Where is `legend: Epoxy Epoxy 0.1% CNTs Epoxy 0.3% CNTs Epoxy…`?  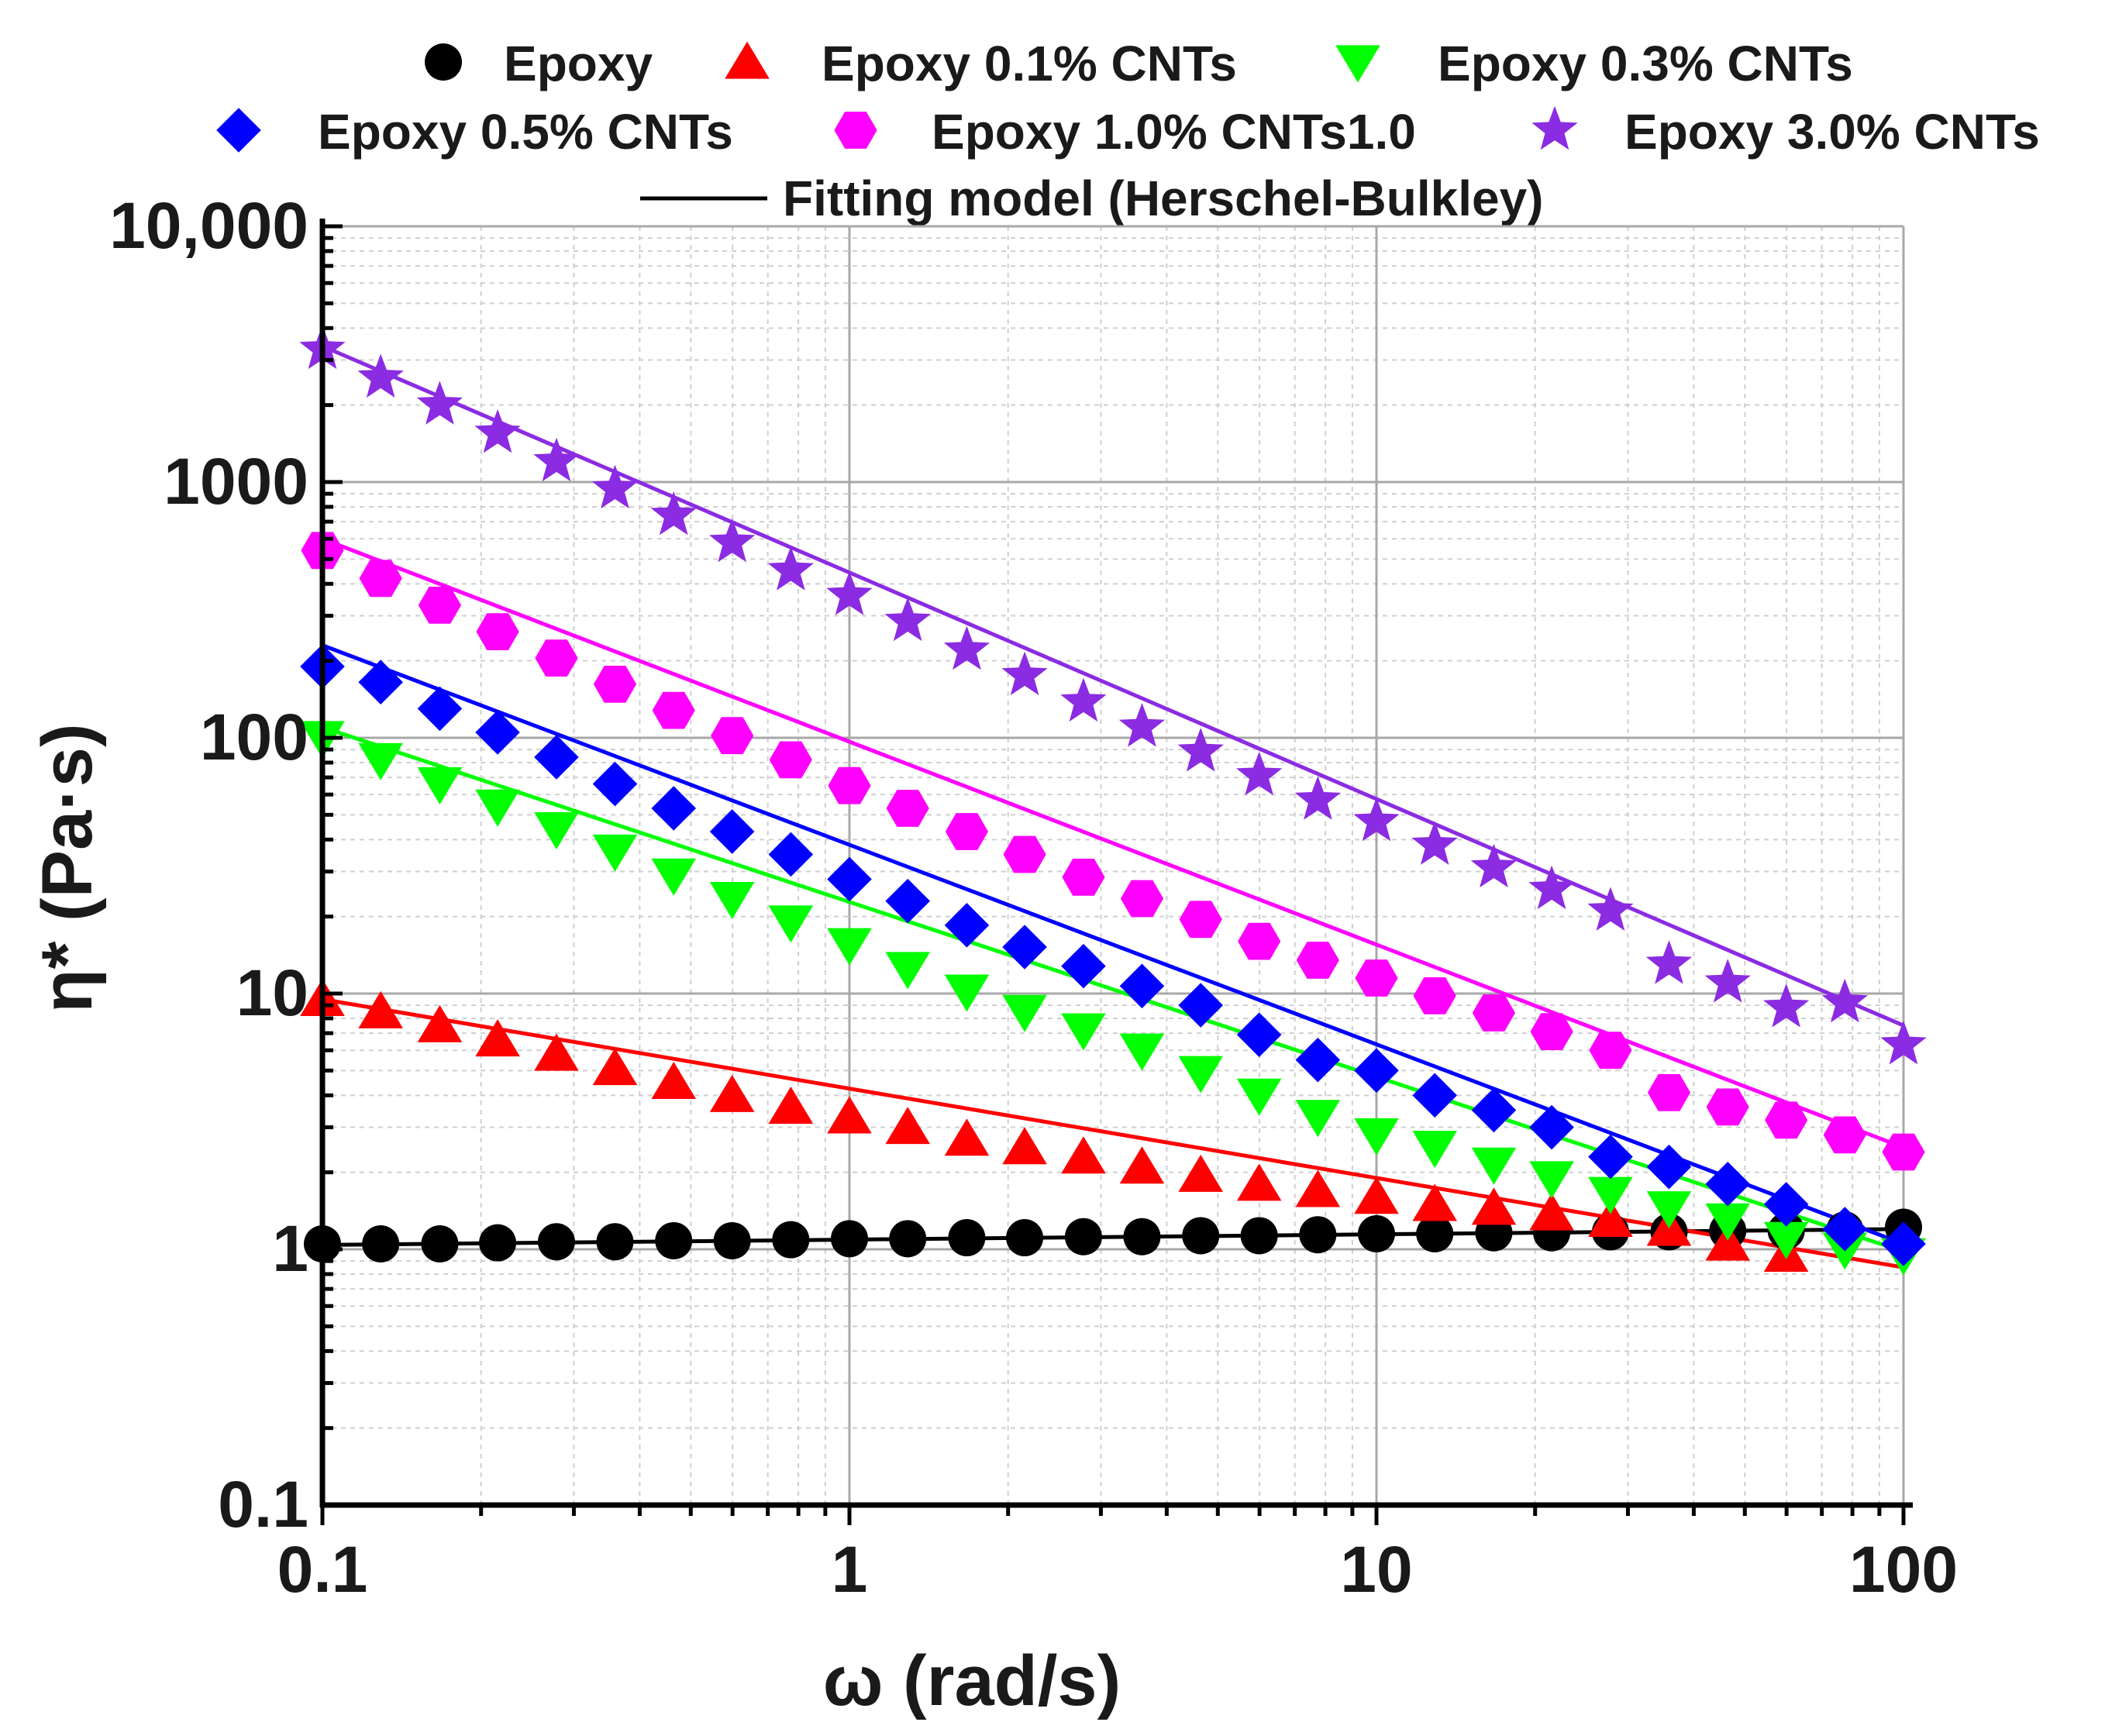
legend: Epoxy Epoxy 0.1% CNTs Epoxy 0.3% CNTs Epoxy… is located at coordinates (1128, 131).